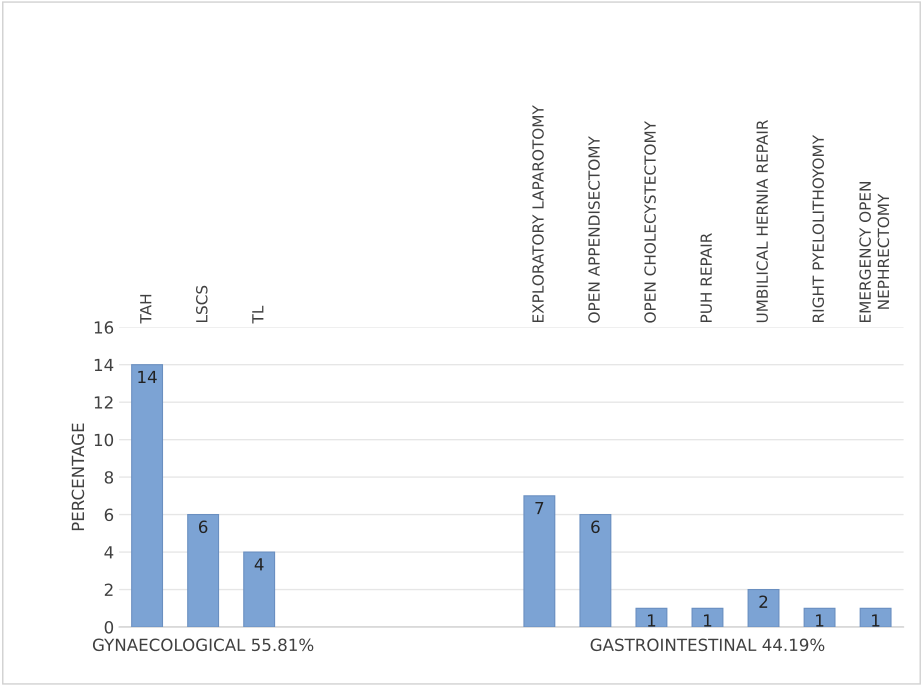 Image resolution: width=923 pixels, height=686 pixels. Describe the element at coordinates (103, 402) in the screenshot. I see `y-tick-label: 12` at that location.